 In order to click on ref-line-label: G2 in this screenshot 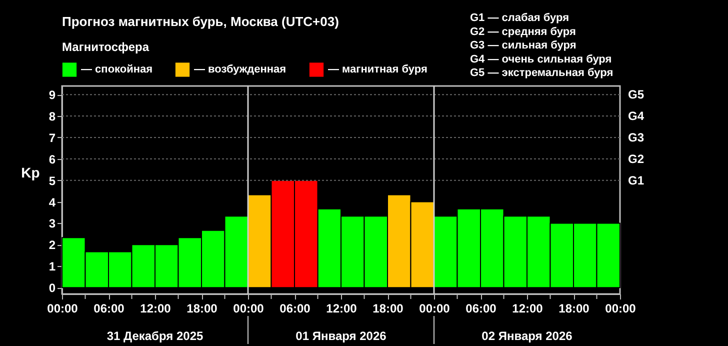, I will do `click(636, 159)`.